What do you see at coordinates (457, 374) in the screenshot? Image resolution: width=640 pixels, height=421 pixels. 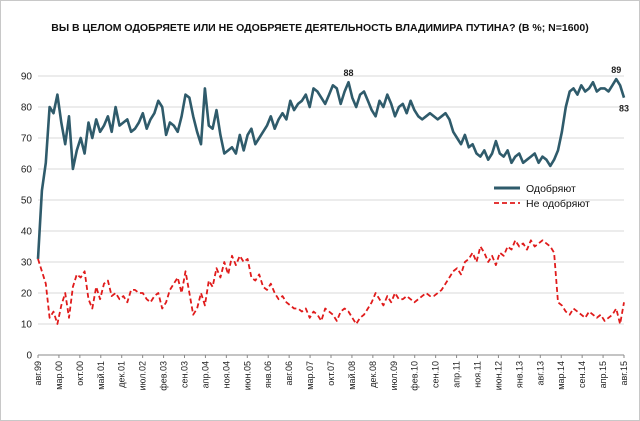 I see `x-tick-label: апр.11` at bounding box center [457, 374].